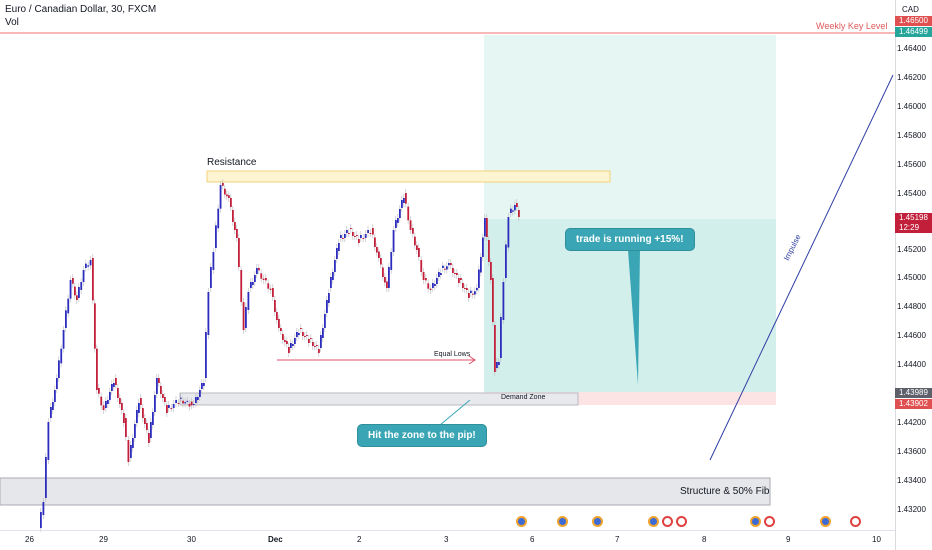  What do you see at coordinates (408, 176) in the screenshot?
I see `resistance-box` at bounding box center [408, 176].